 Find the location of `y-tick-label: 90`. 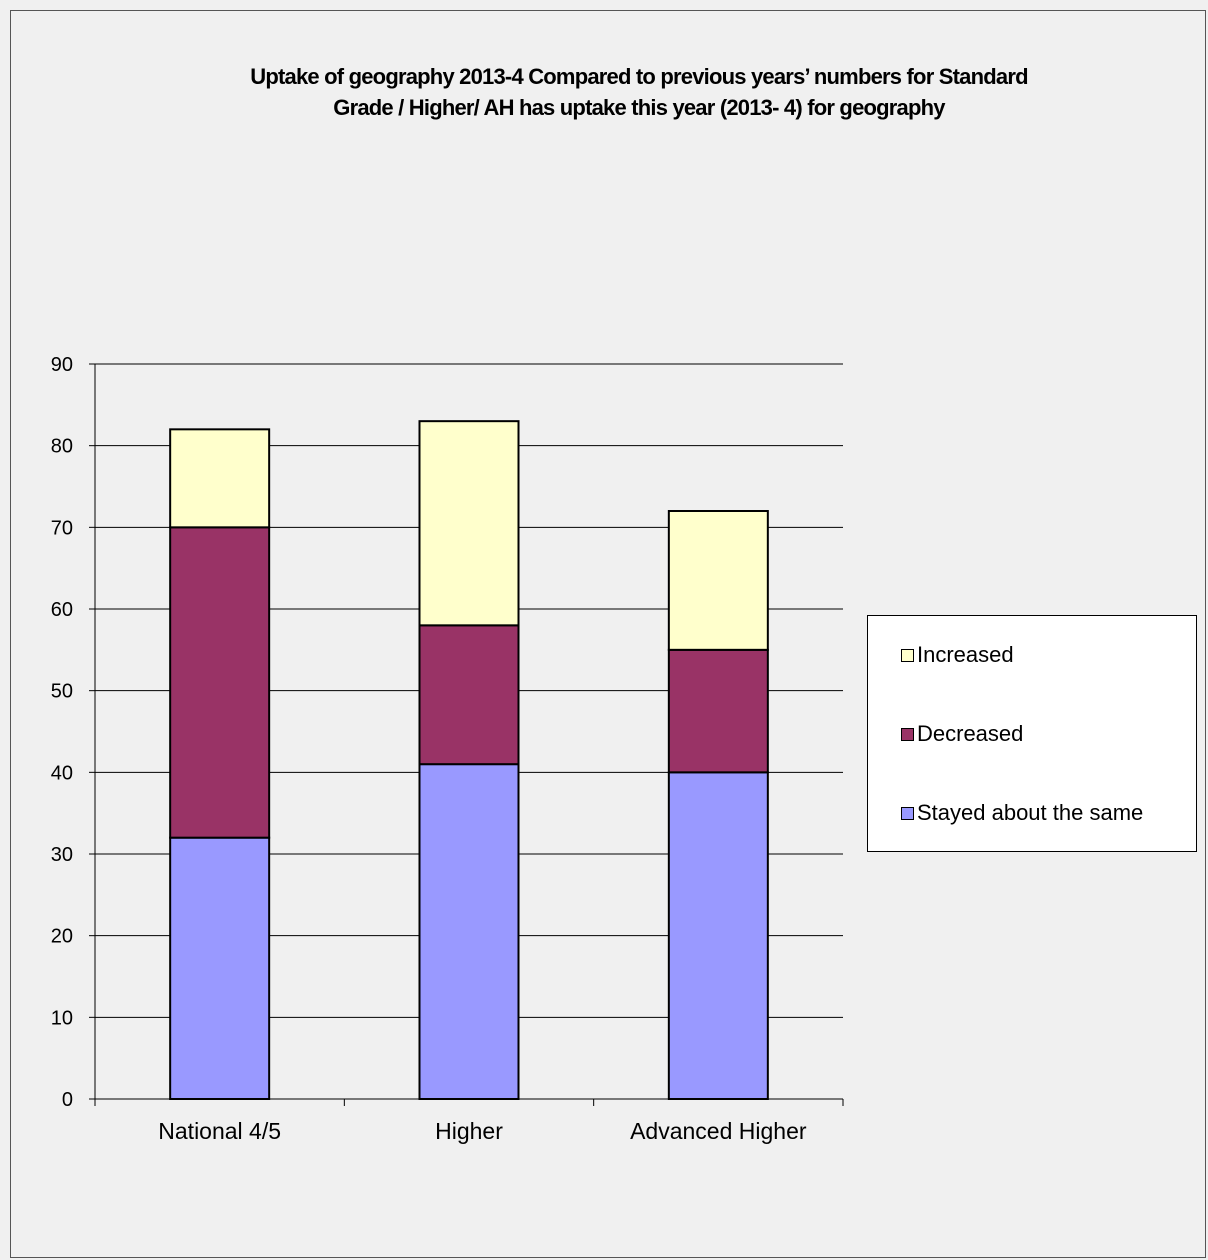

y-tick-label: 90 is located at coordinates (62, 365).